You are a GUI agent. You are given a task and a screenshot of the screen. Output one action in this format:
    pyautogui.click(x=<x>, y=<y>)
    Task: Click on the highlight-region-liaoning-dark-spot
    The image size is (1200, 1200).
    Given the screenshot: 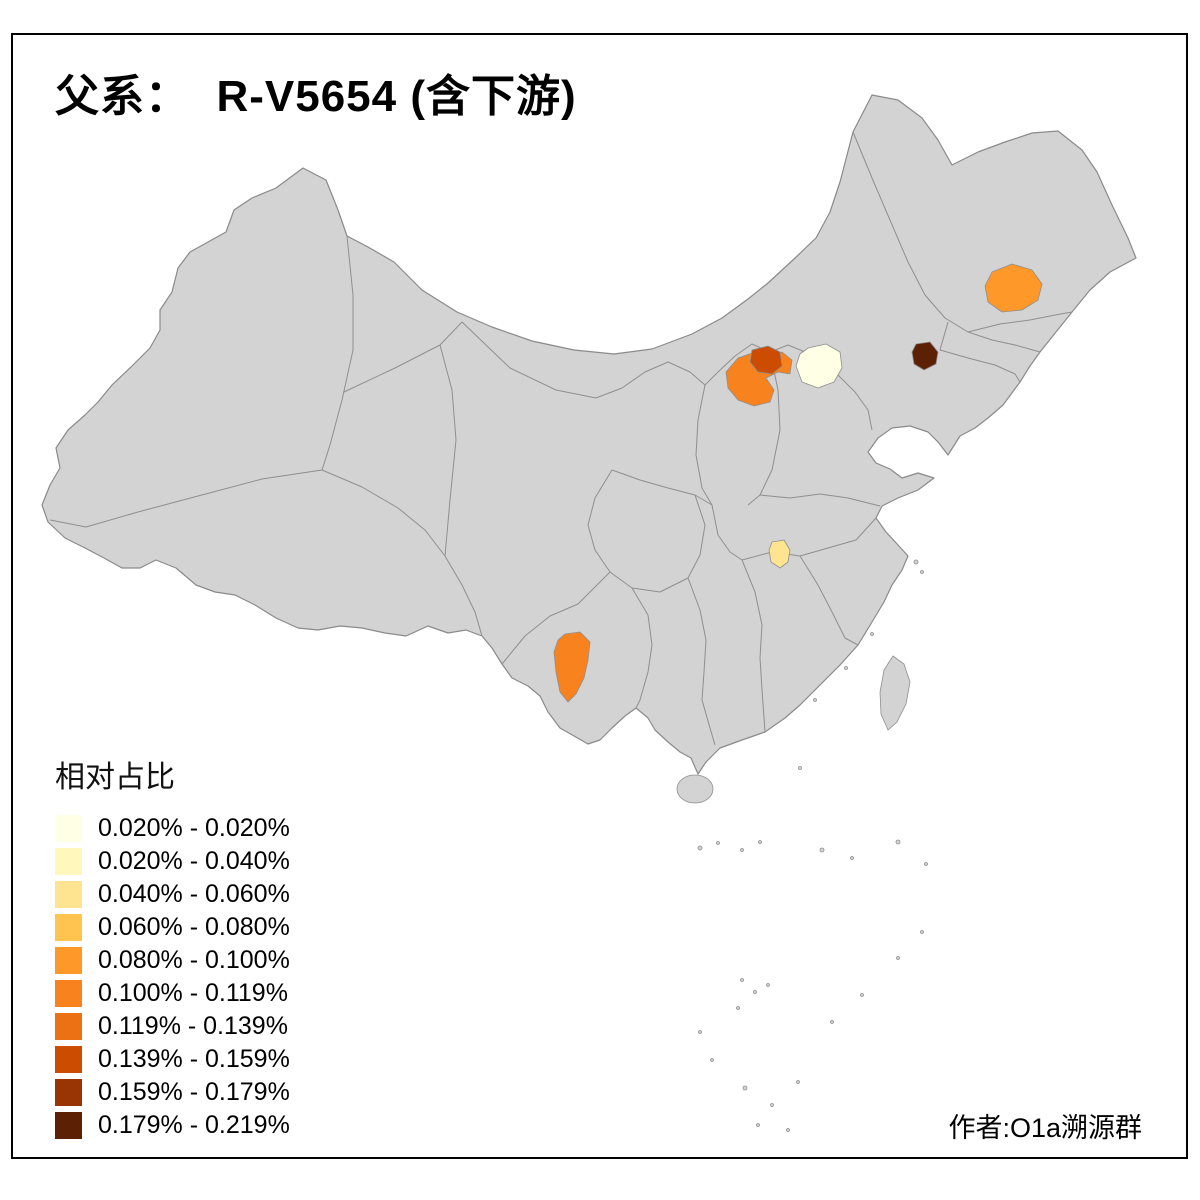 What is the action you would take?
    pyautogui.click(x=925, y=356)
    